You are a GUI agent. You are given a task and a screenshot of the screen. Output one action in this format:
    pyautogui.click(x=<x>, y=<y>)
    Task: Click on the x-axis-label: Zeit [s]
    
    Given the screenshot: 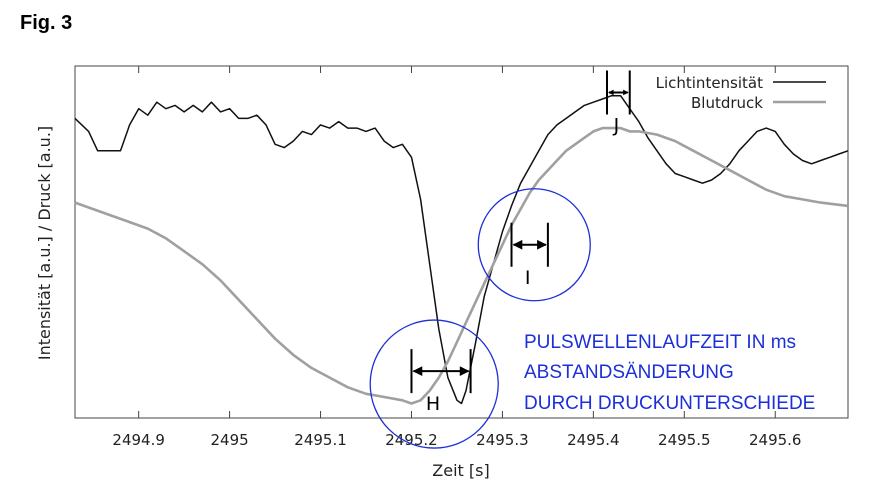 What is the action you would take?
    pyautogui.click(x=460, y=470)
    